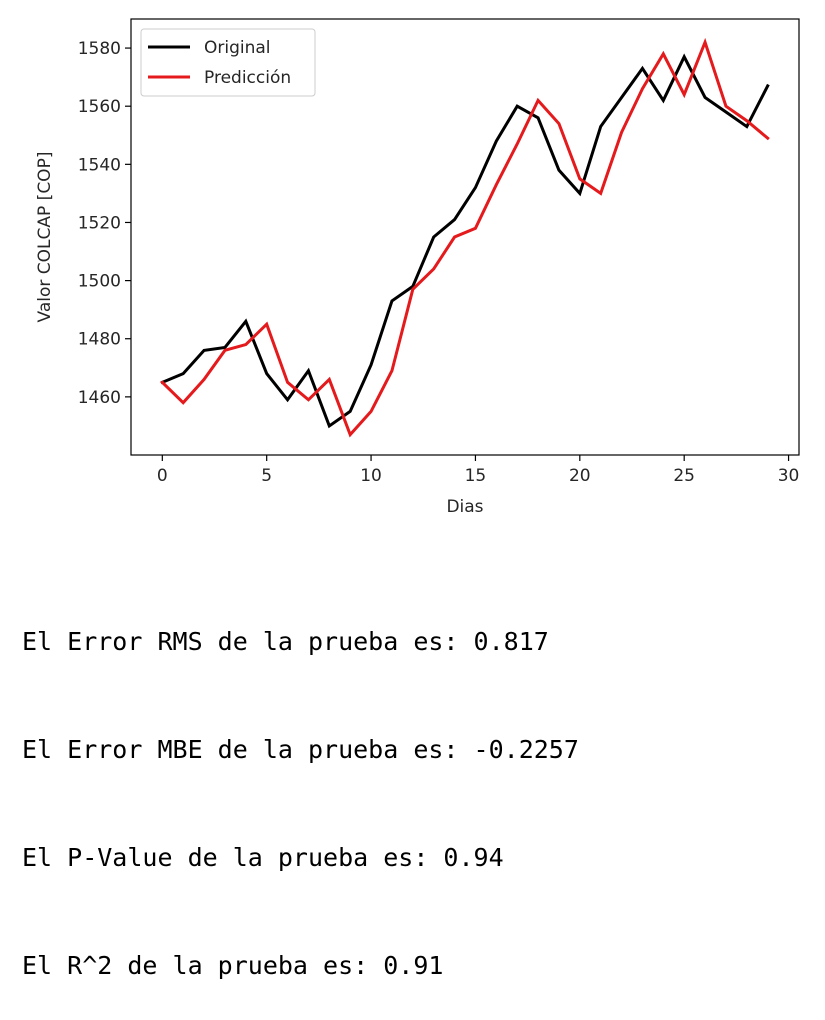 The image size is (825, 1020). Describe the element at coordinates (263, 857) in the screenshot. I see `output-line-pvalue: El P-Value de la prueba es: 0.94` at that location.